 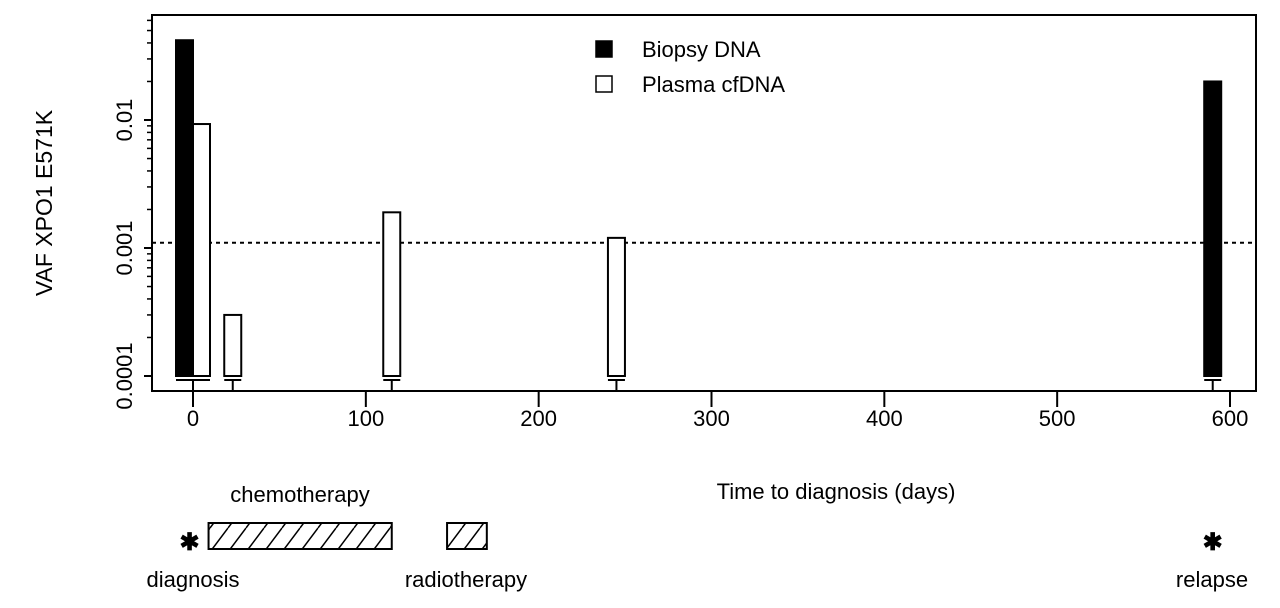 I want to click on legend-label-plasma: Plasma cfDNA, so click(x=713, y=84).